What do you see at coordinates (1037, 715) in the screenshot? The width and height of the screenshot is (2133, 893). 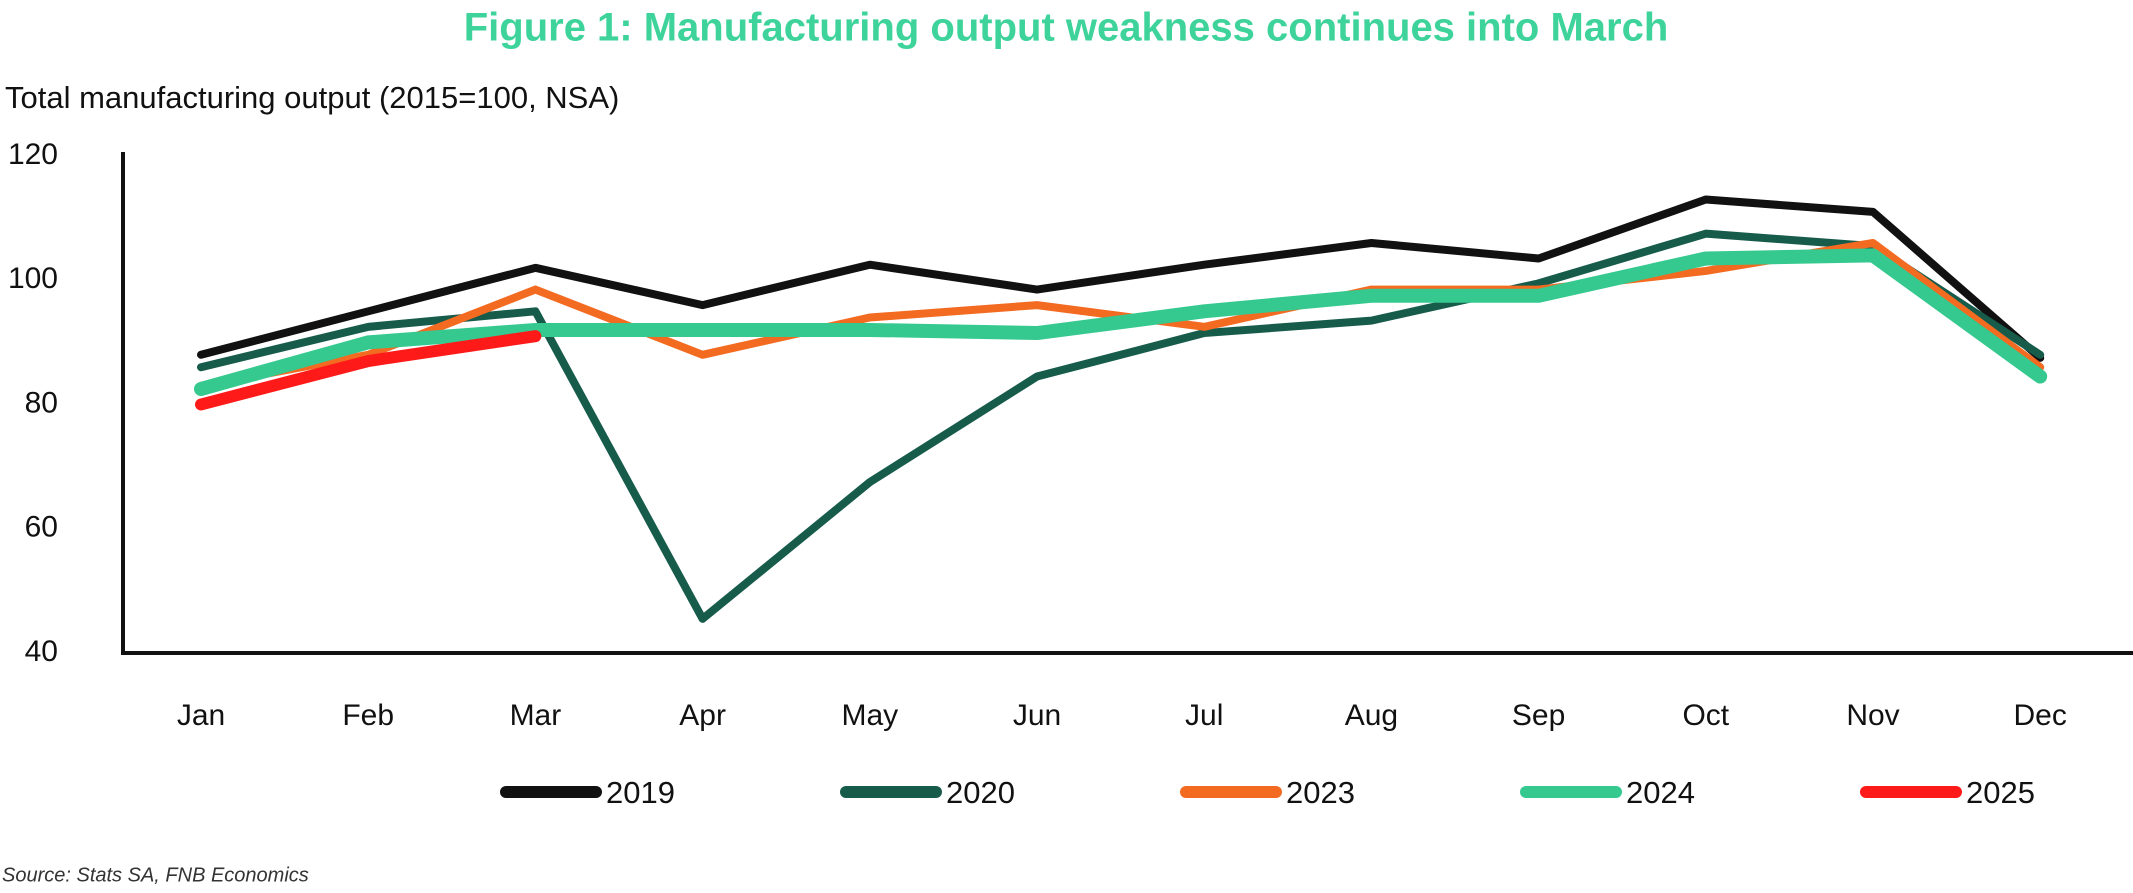 I see `x-tick-label: Jun` at bounding box center [1037, 715].